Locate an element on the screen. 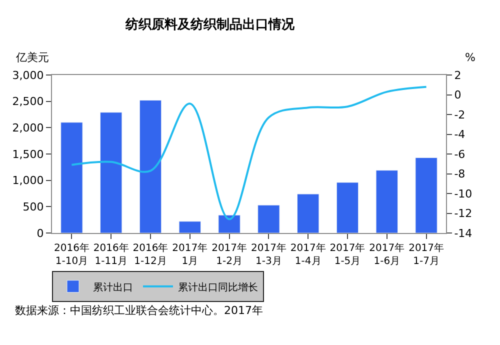  y2-tick-label: -4 is located at coordinates (460, 135).